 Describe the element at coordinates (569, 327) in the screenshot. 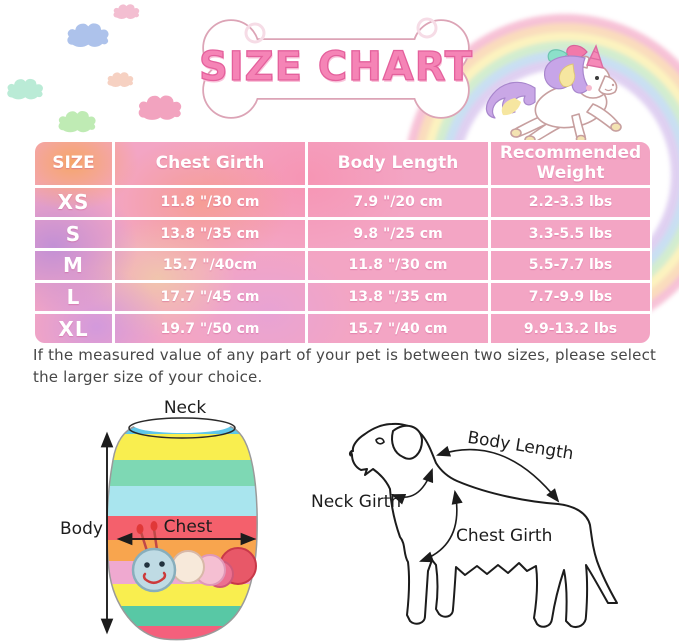

I see `row-xl-weight: 9.9-13.2 lbs` at that location.